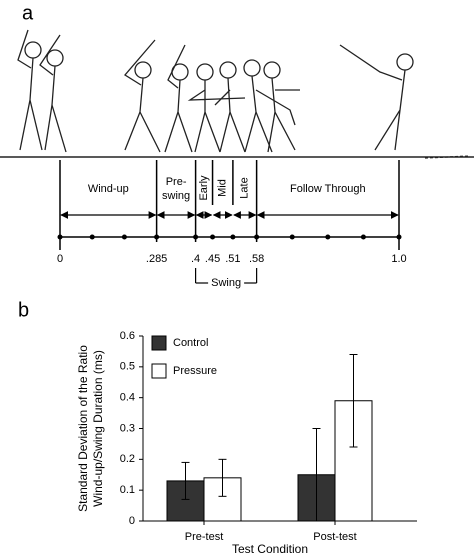 This screenshot has width=474, height=560. Describe the element at coordinates (156, 259) in the screenshot. I see `timeline-label: .285` at that location.